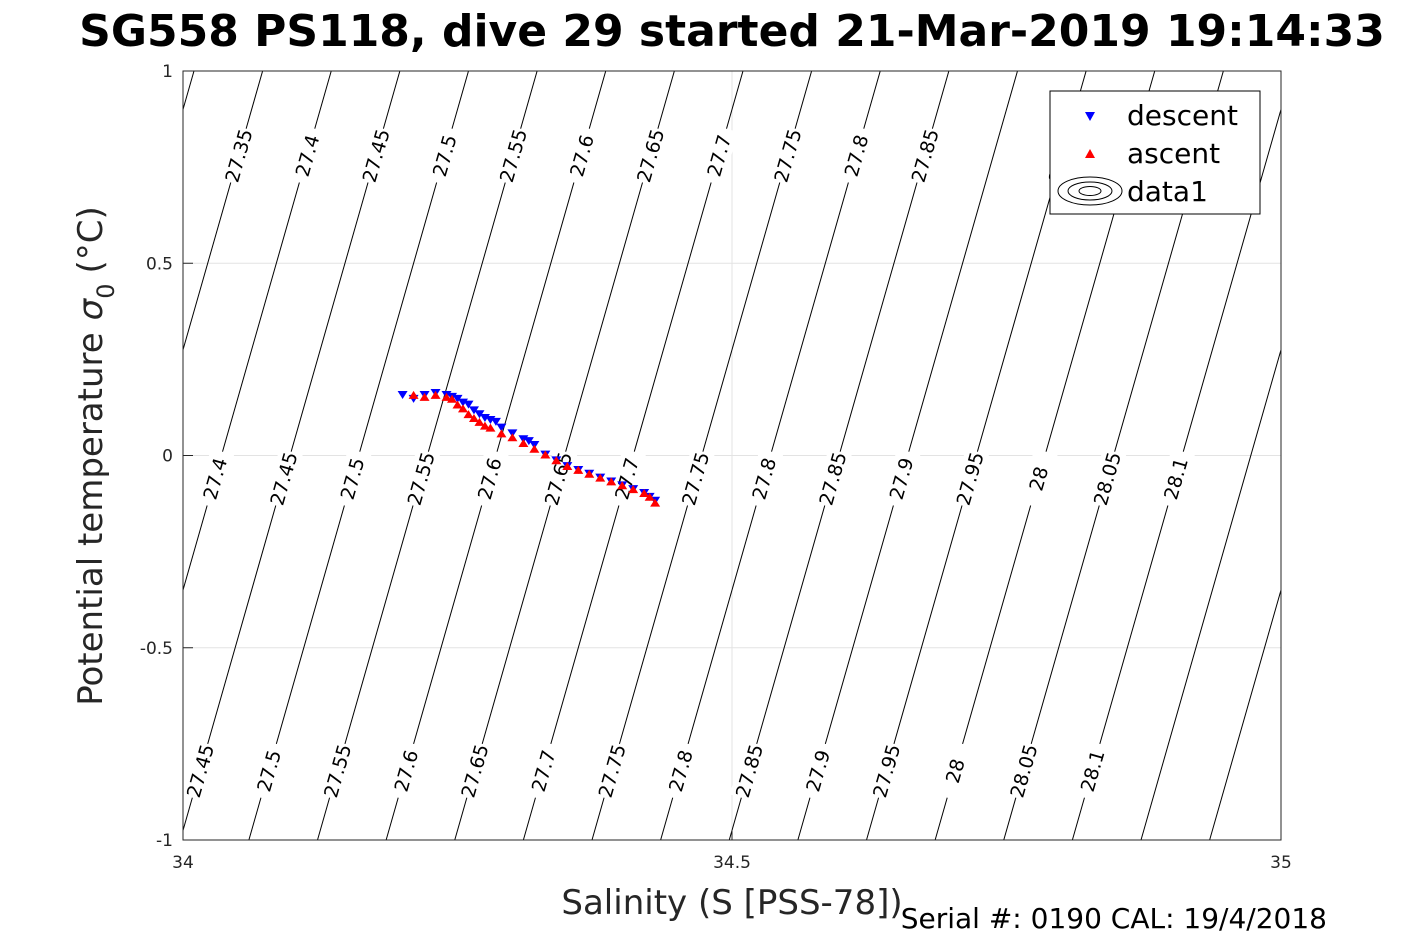  Describe the element at coordinates (106, 290) in the screenshot. I see `y-axis-label-subscript: 0` at that location.